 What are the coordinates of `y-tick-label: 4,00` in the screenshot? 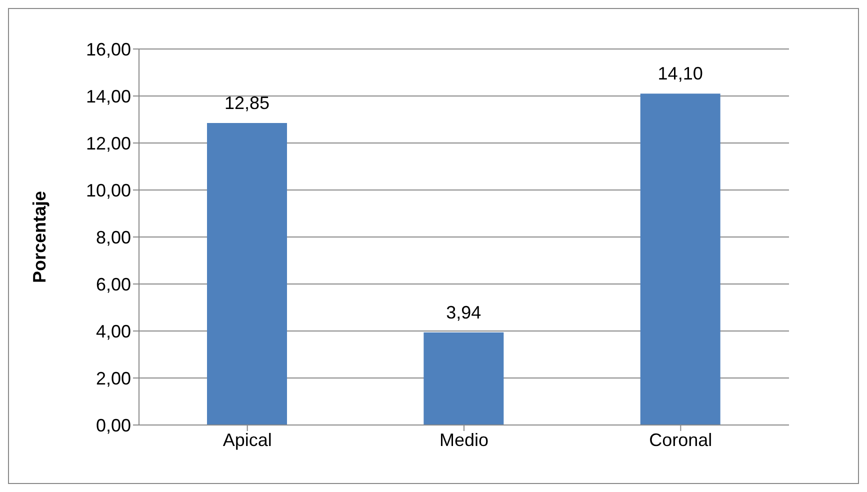 It's located at (113, 331).